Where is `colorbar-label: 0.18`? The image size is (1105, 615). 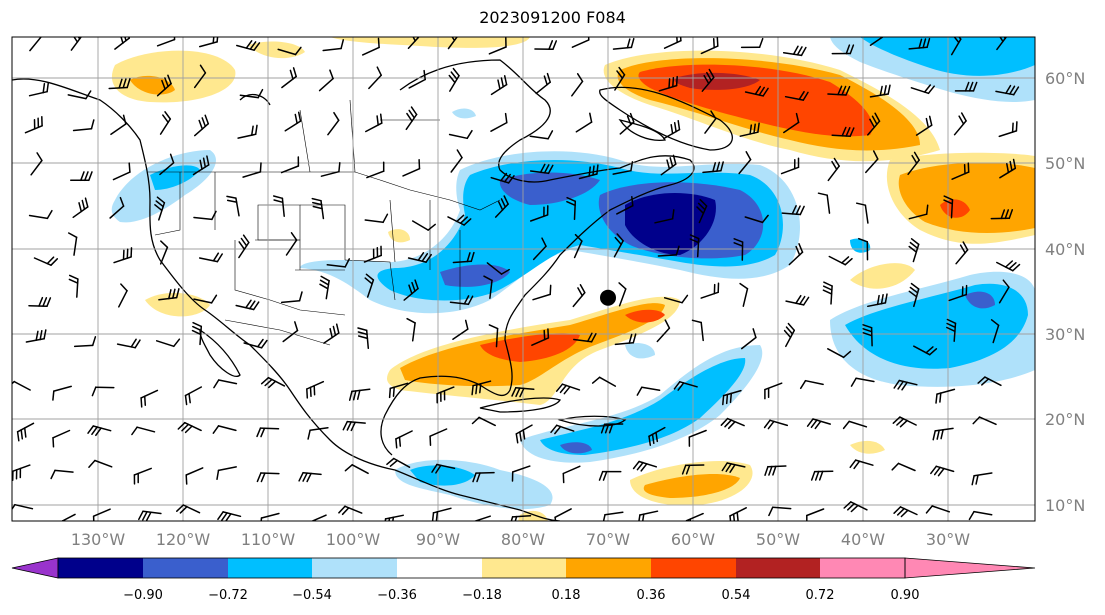 colorbar-label: 0.18 is located at coordinates (566, 595).